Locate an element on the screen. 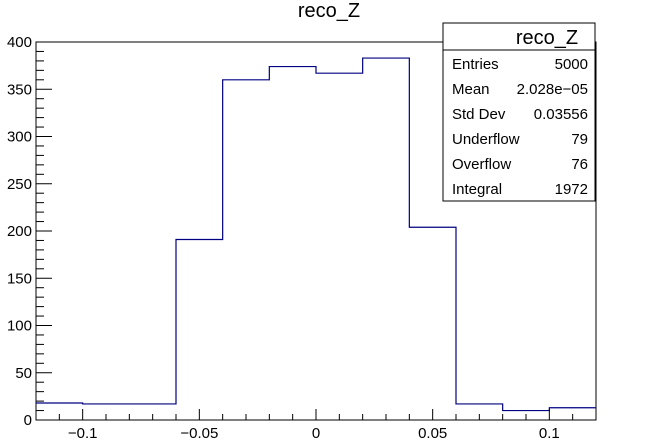 The image size is (659, 445). y-tick-label: 0 is located at coordinates (28, 420).